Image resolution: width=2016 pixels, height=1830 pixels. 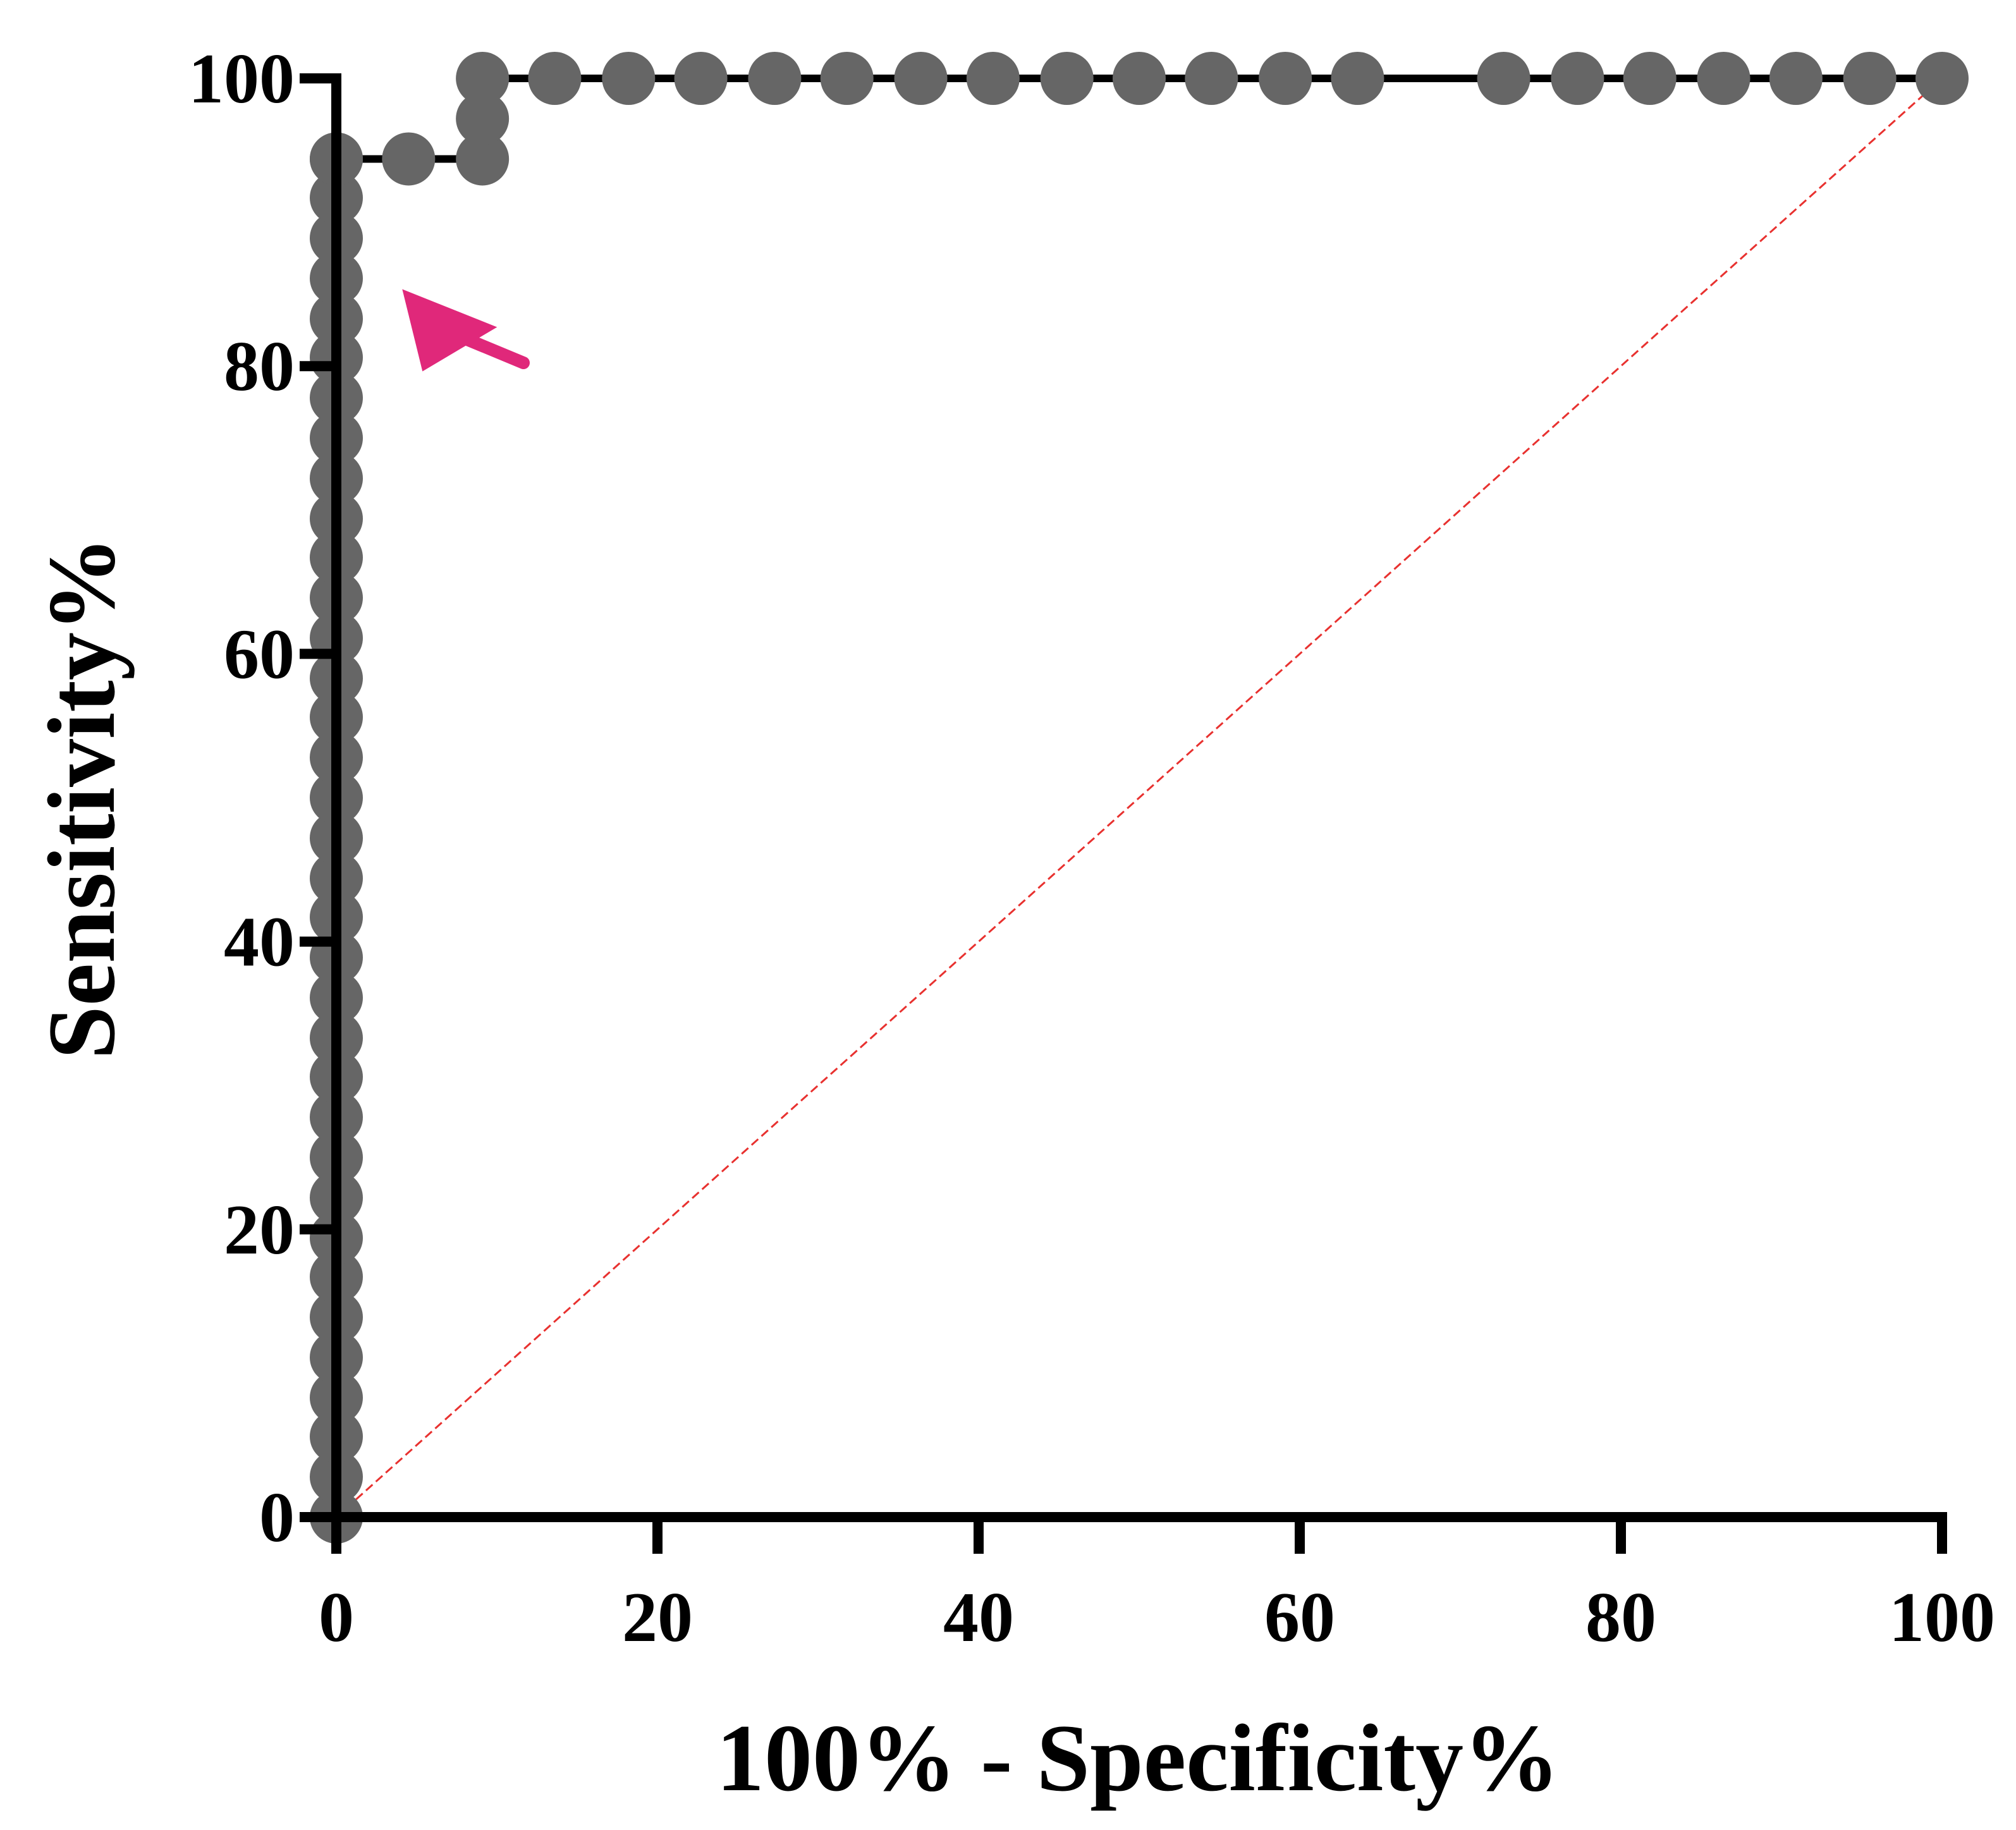 I want to click on y-tick-label: 20, so click(x=259, y=1230).